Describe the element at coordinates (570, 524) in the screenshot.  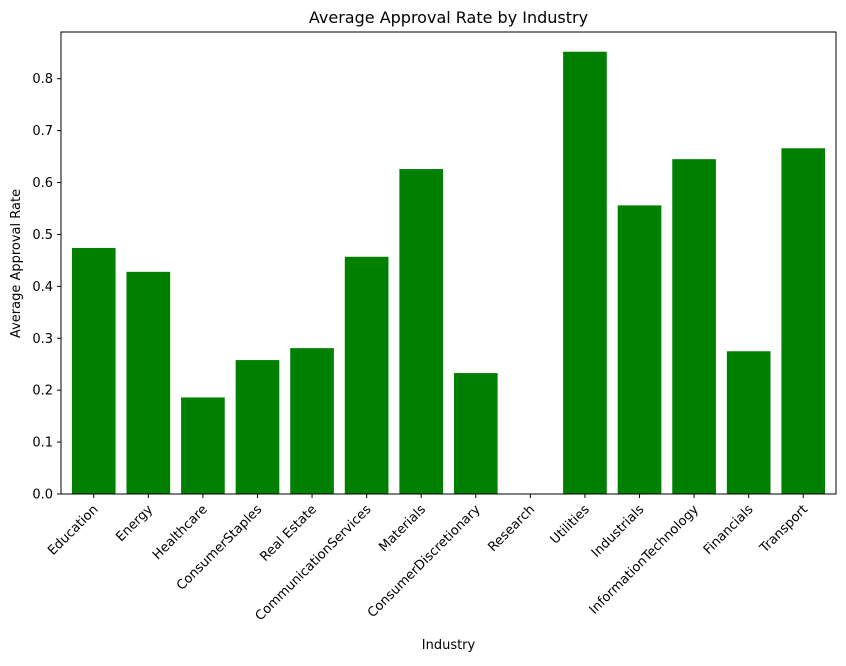
I see `x-tick-label: Utilities` at that location.